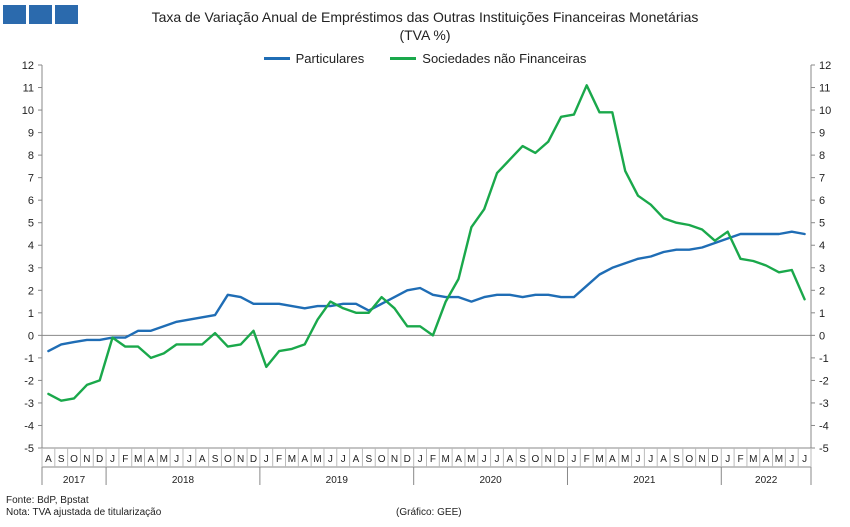 The height and width of the screenshot is (527, 850). What do you see at coordinates (28, 111) in the screenshot?
I see `y-tick-label-left: 10` at bounding box center [28, 111].